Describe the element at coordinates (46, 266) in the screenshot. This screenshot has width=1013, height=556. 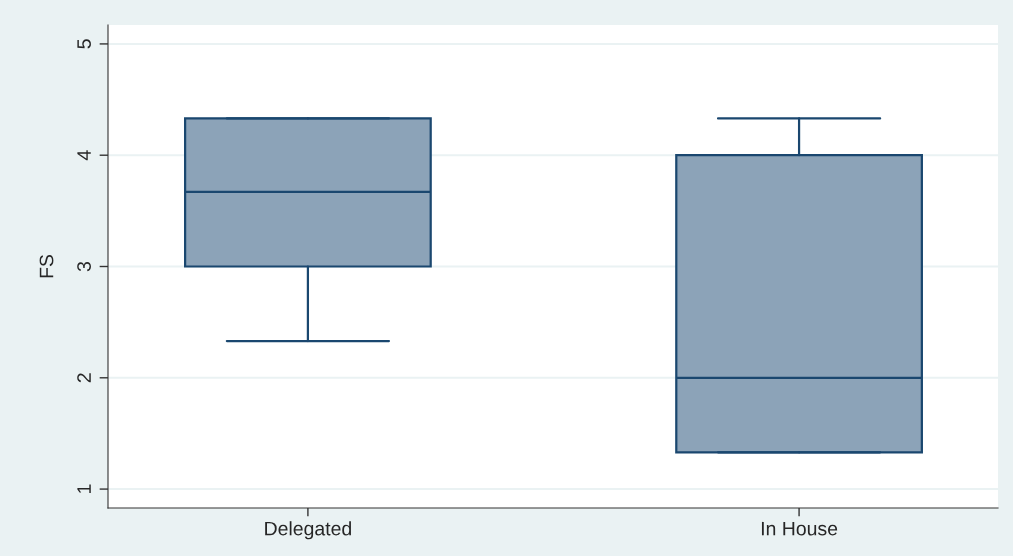
I see `y-axis-title: FS` at that location.